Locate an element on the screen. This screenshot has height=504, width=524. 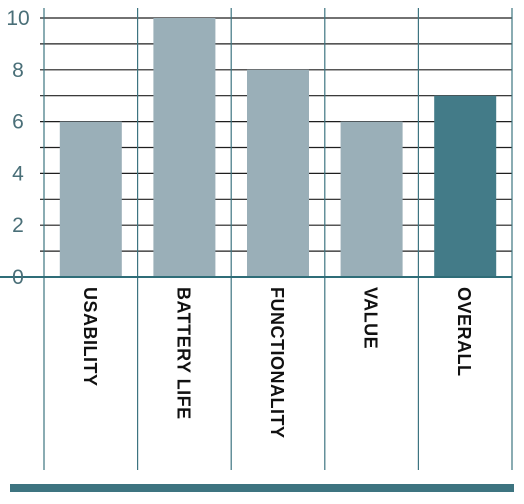
y-tick-label: 4 is located at coordinates (18, 173).